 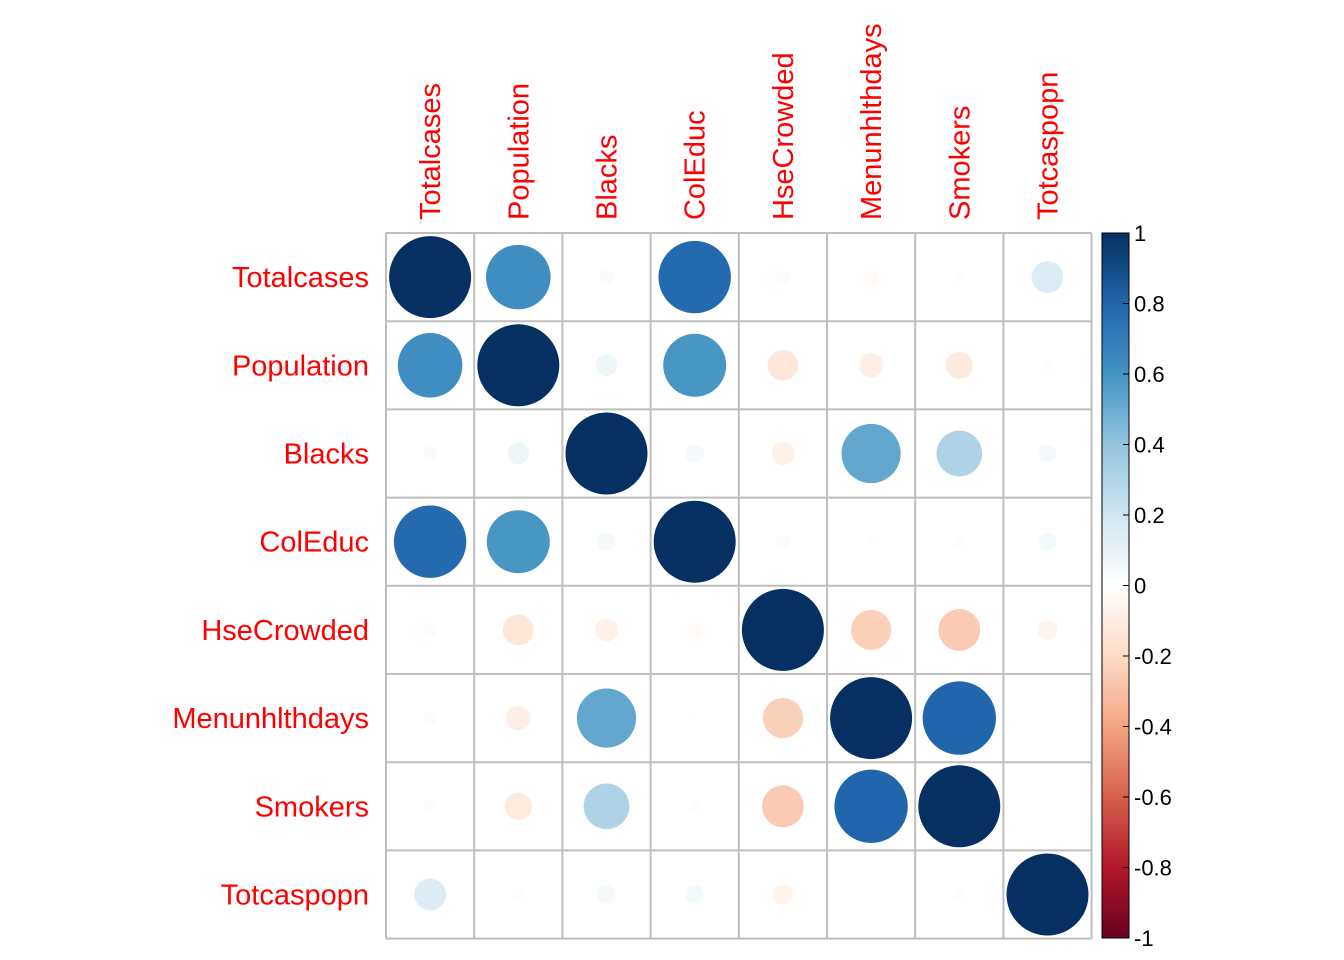 What do you see at coordinates (694, 718) in the screenshot?
I see `corr-circle-Menunhlthdays-ColEduc` at bounding box center [694, 718].